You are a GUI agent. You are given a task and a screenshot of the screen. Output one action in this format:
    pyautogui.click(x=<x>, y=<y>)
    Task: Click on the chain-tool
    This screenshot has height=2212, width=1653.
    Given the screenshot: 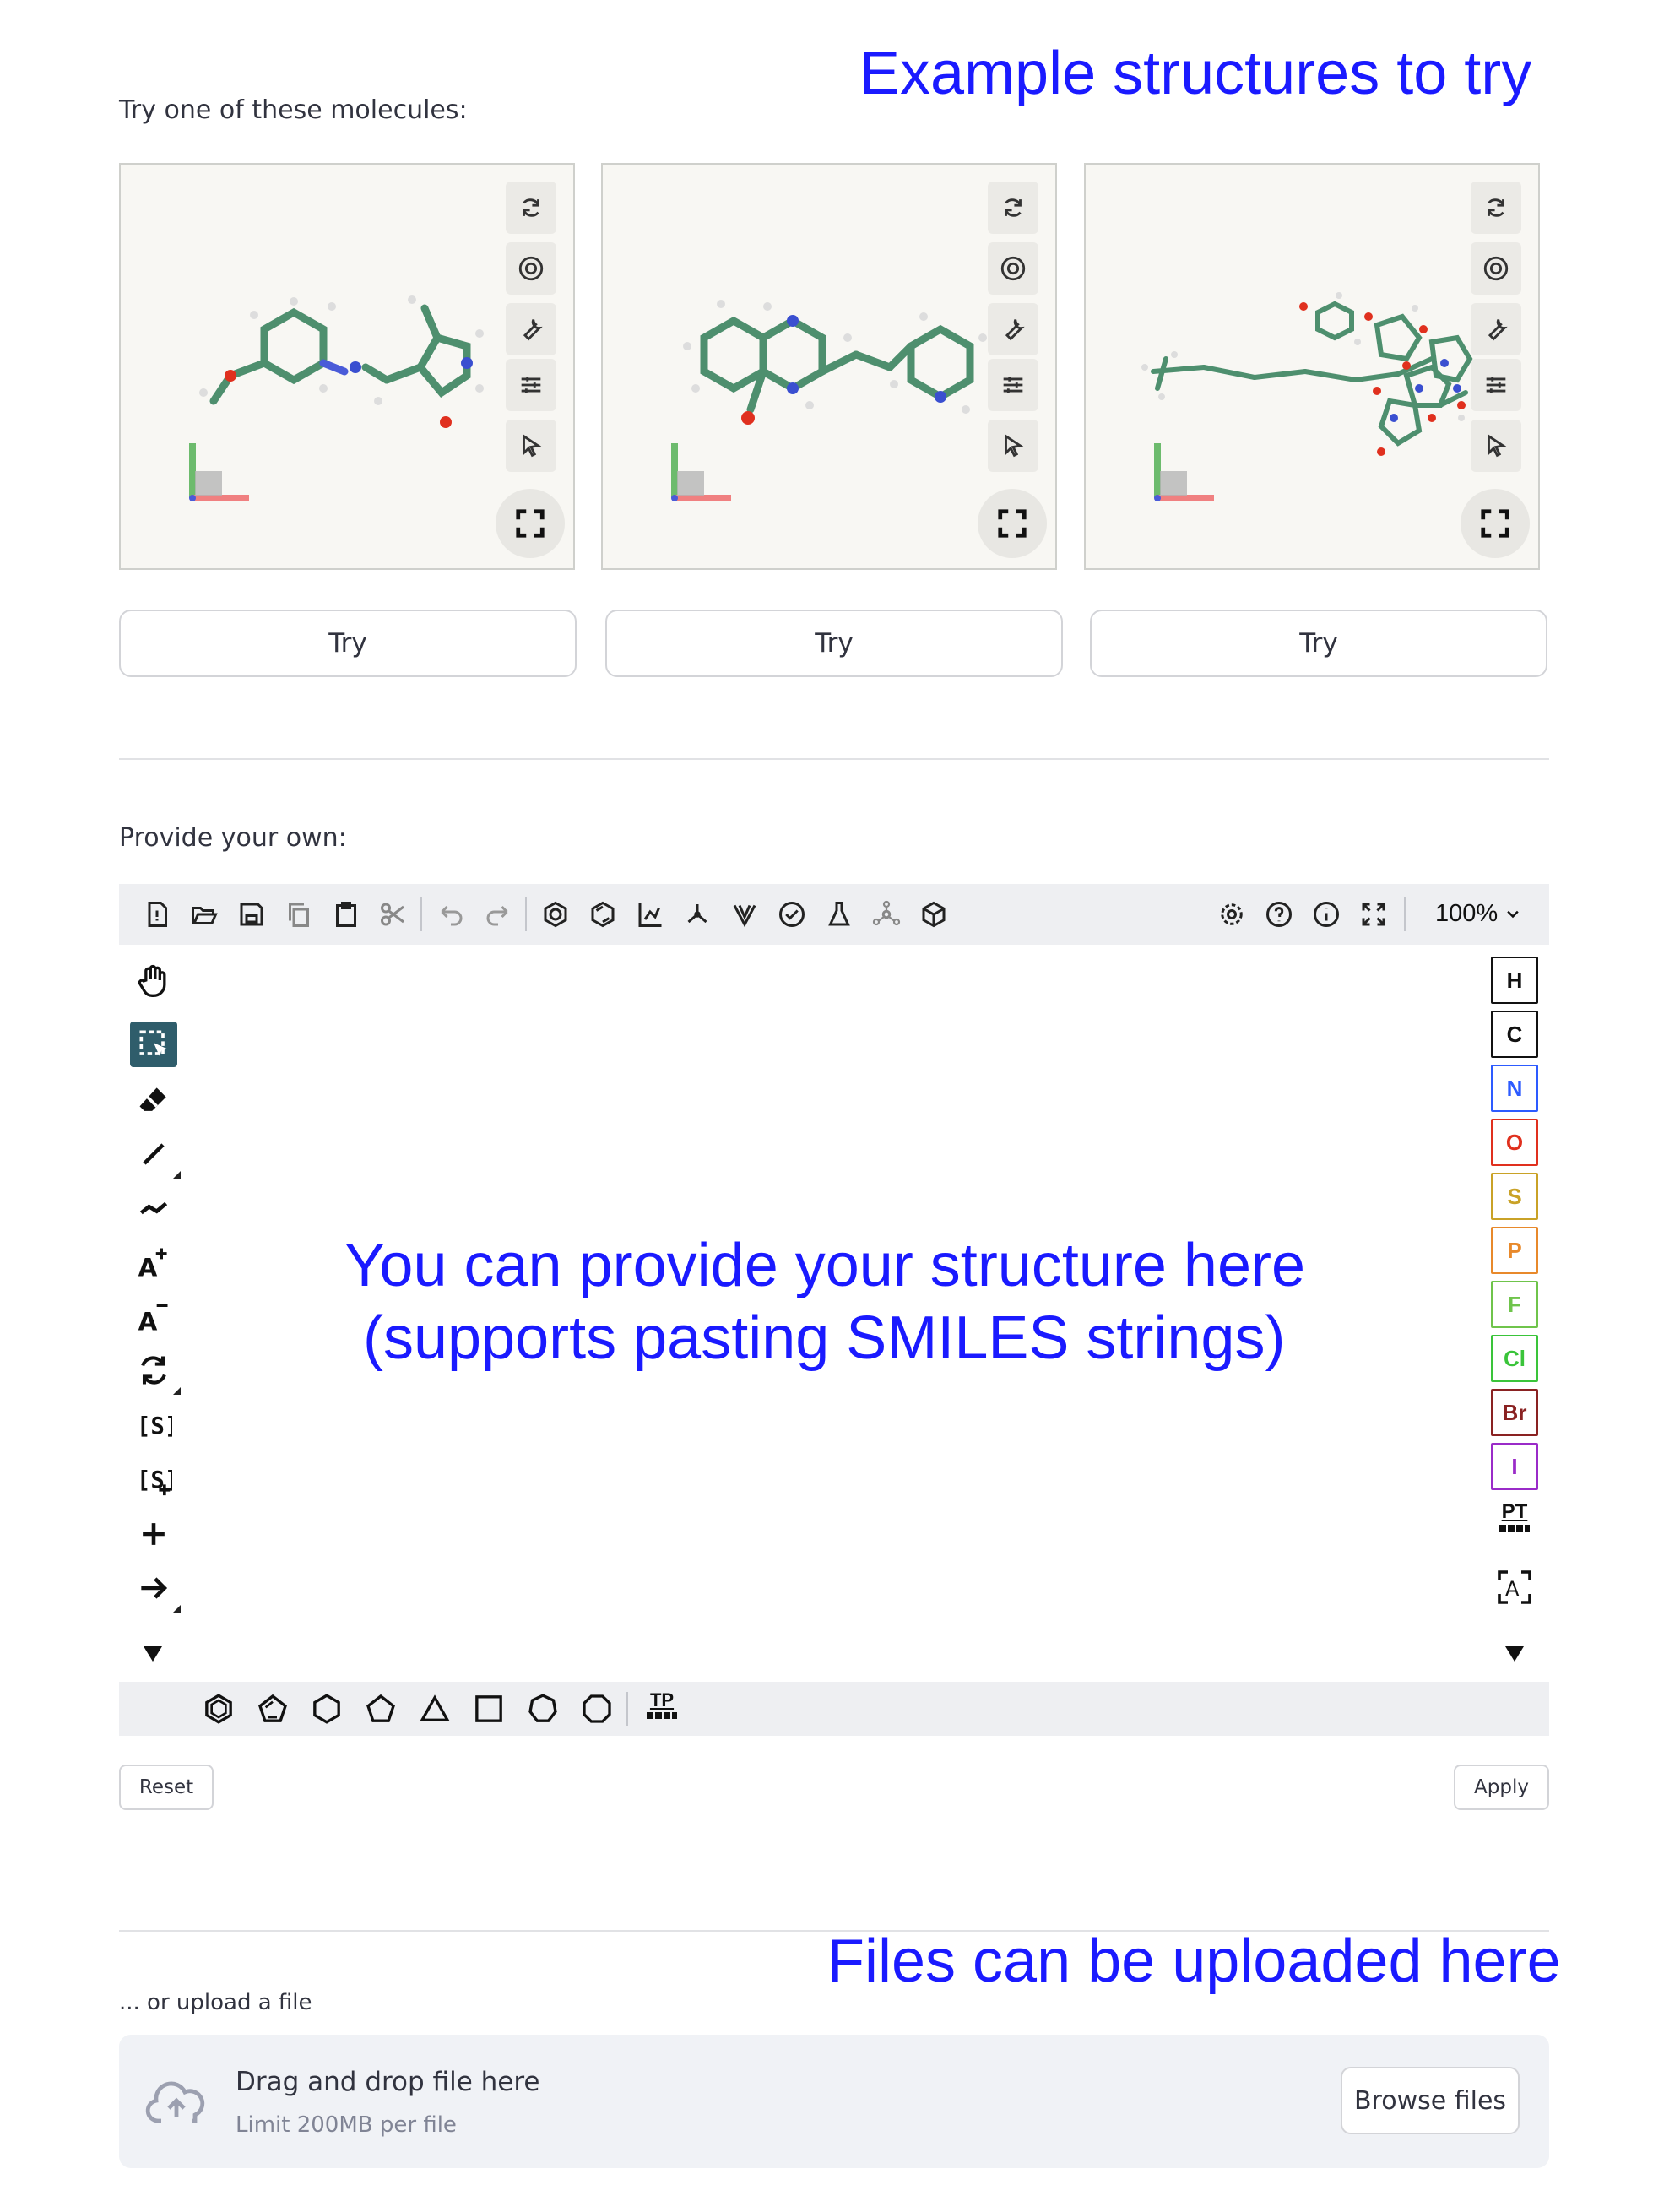 What is the action you would take?
    pyautogui.click(x=154, y=1208)
    